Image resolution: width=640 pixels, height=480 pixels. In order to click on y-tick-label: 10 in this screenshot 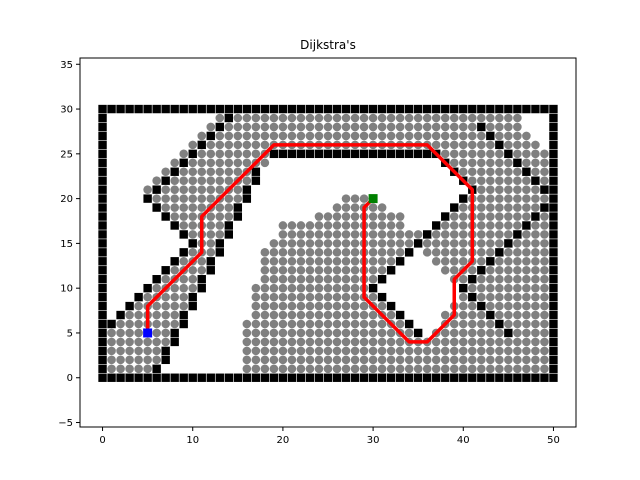, I will do `click(66, 289)`.